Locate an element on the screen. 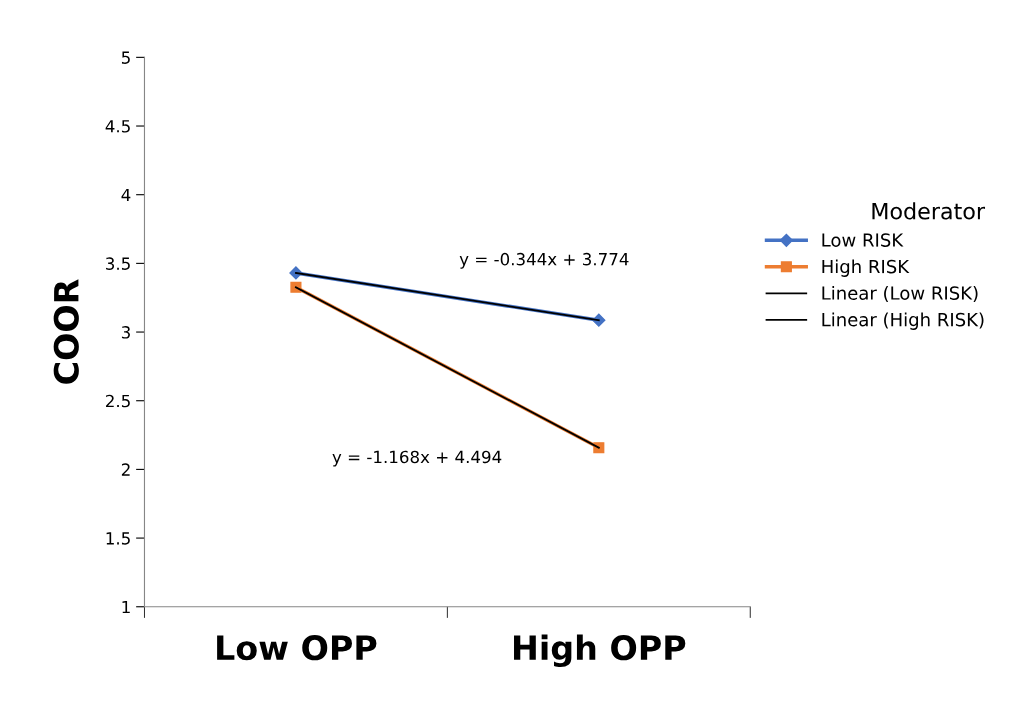 This screenshot has height=708, width=1032. x-tick-label: High OPP is located at coordinates (600, 651).